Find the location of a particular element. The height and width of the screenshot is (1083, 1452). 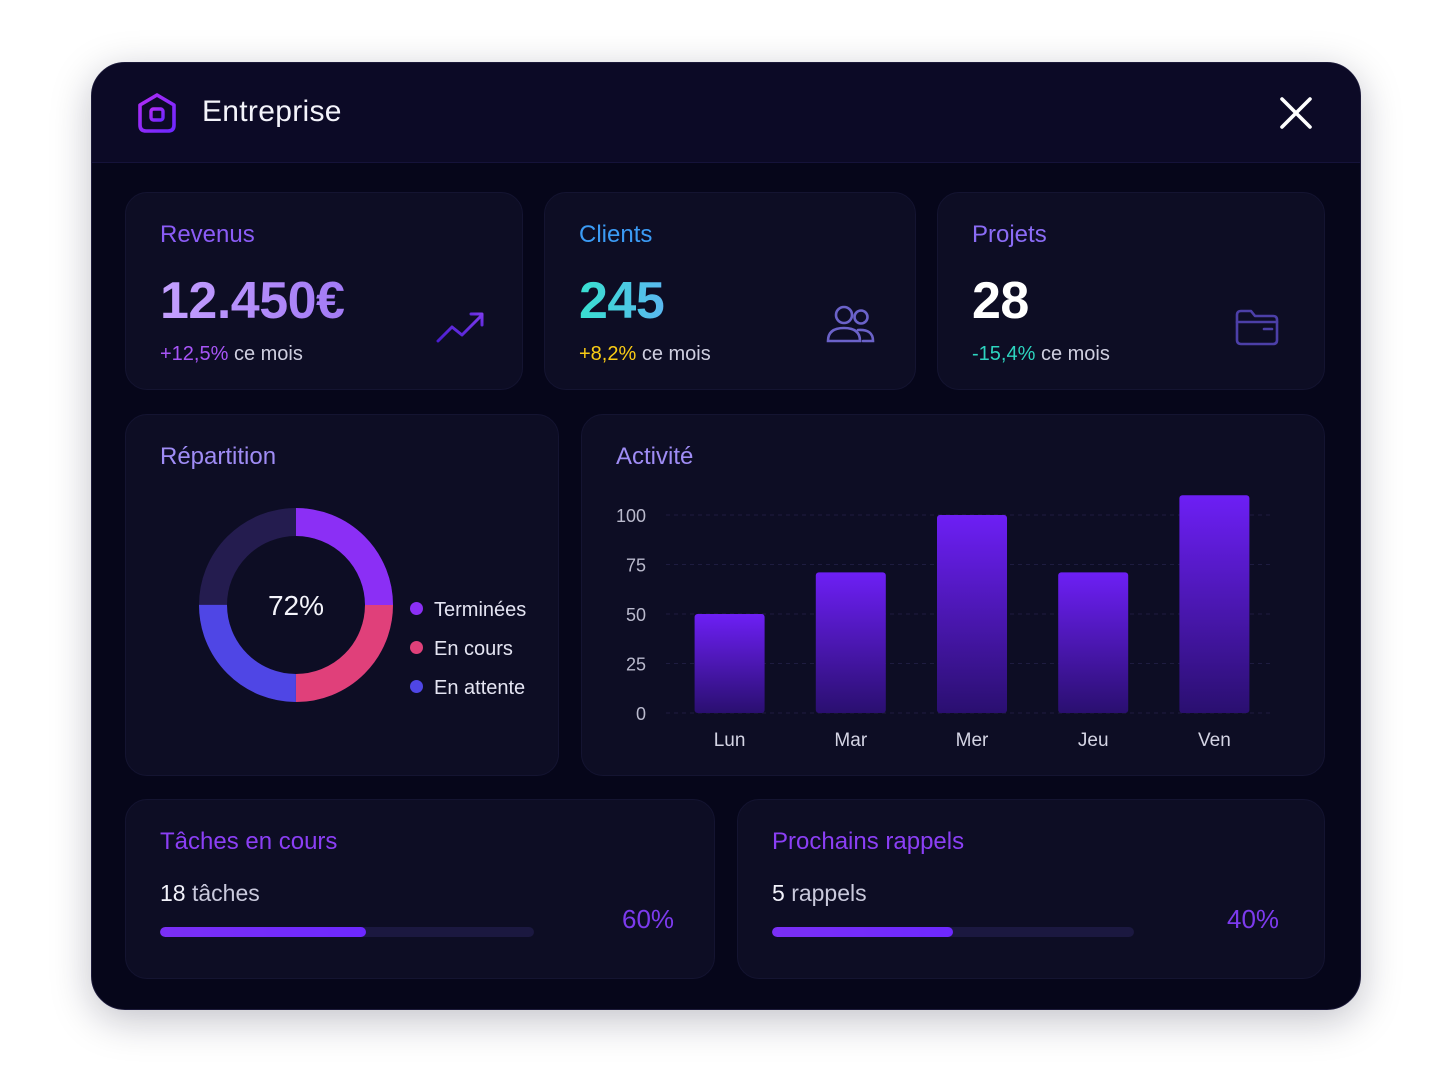

y-tick-label: 50 is located at coordinates (636, 615).